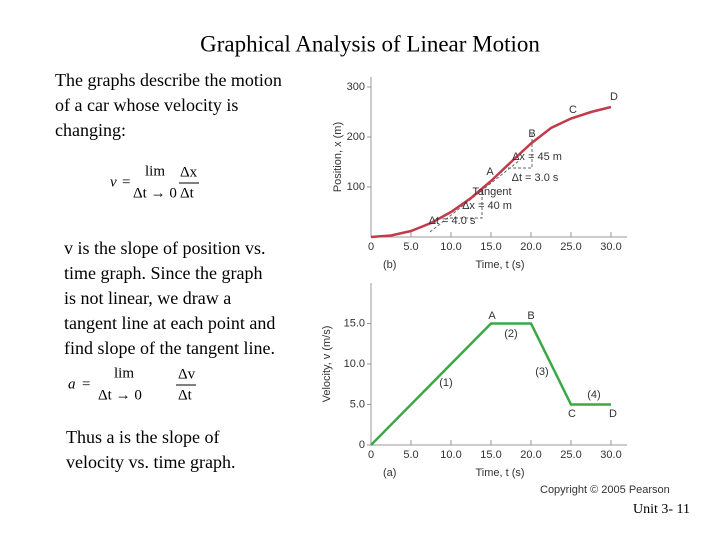 The height and width of the screenshot is (540, 720). I want to click on intro-line: changing:, so click(90, 130).